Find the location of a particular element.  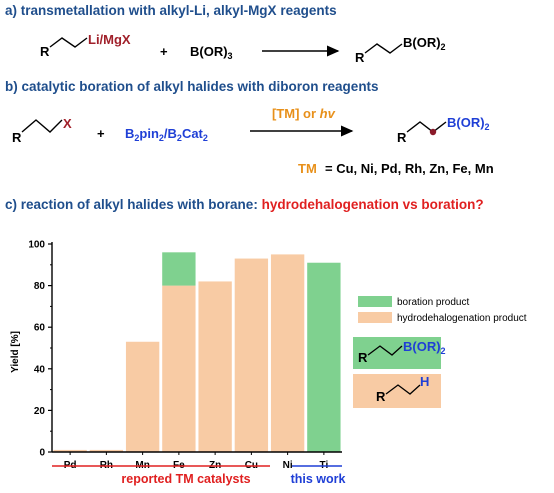

legend-label-hydro: hydrodehalogenation product is located at coordinates (462, 318).